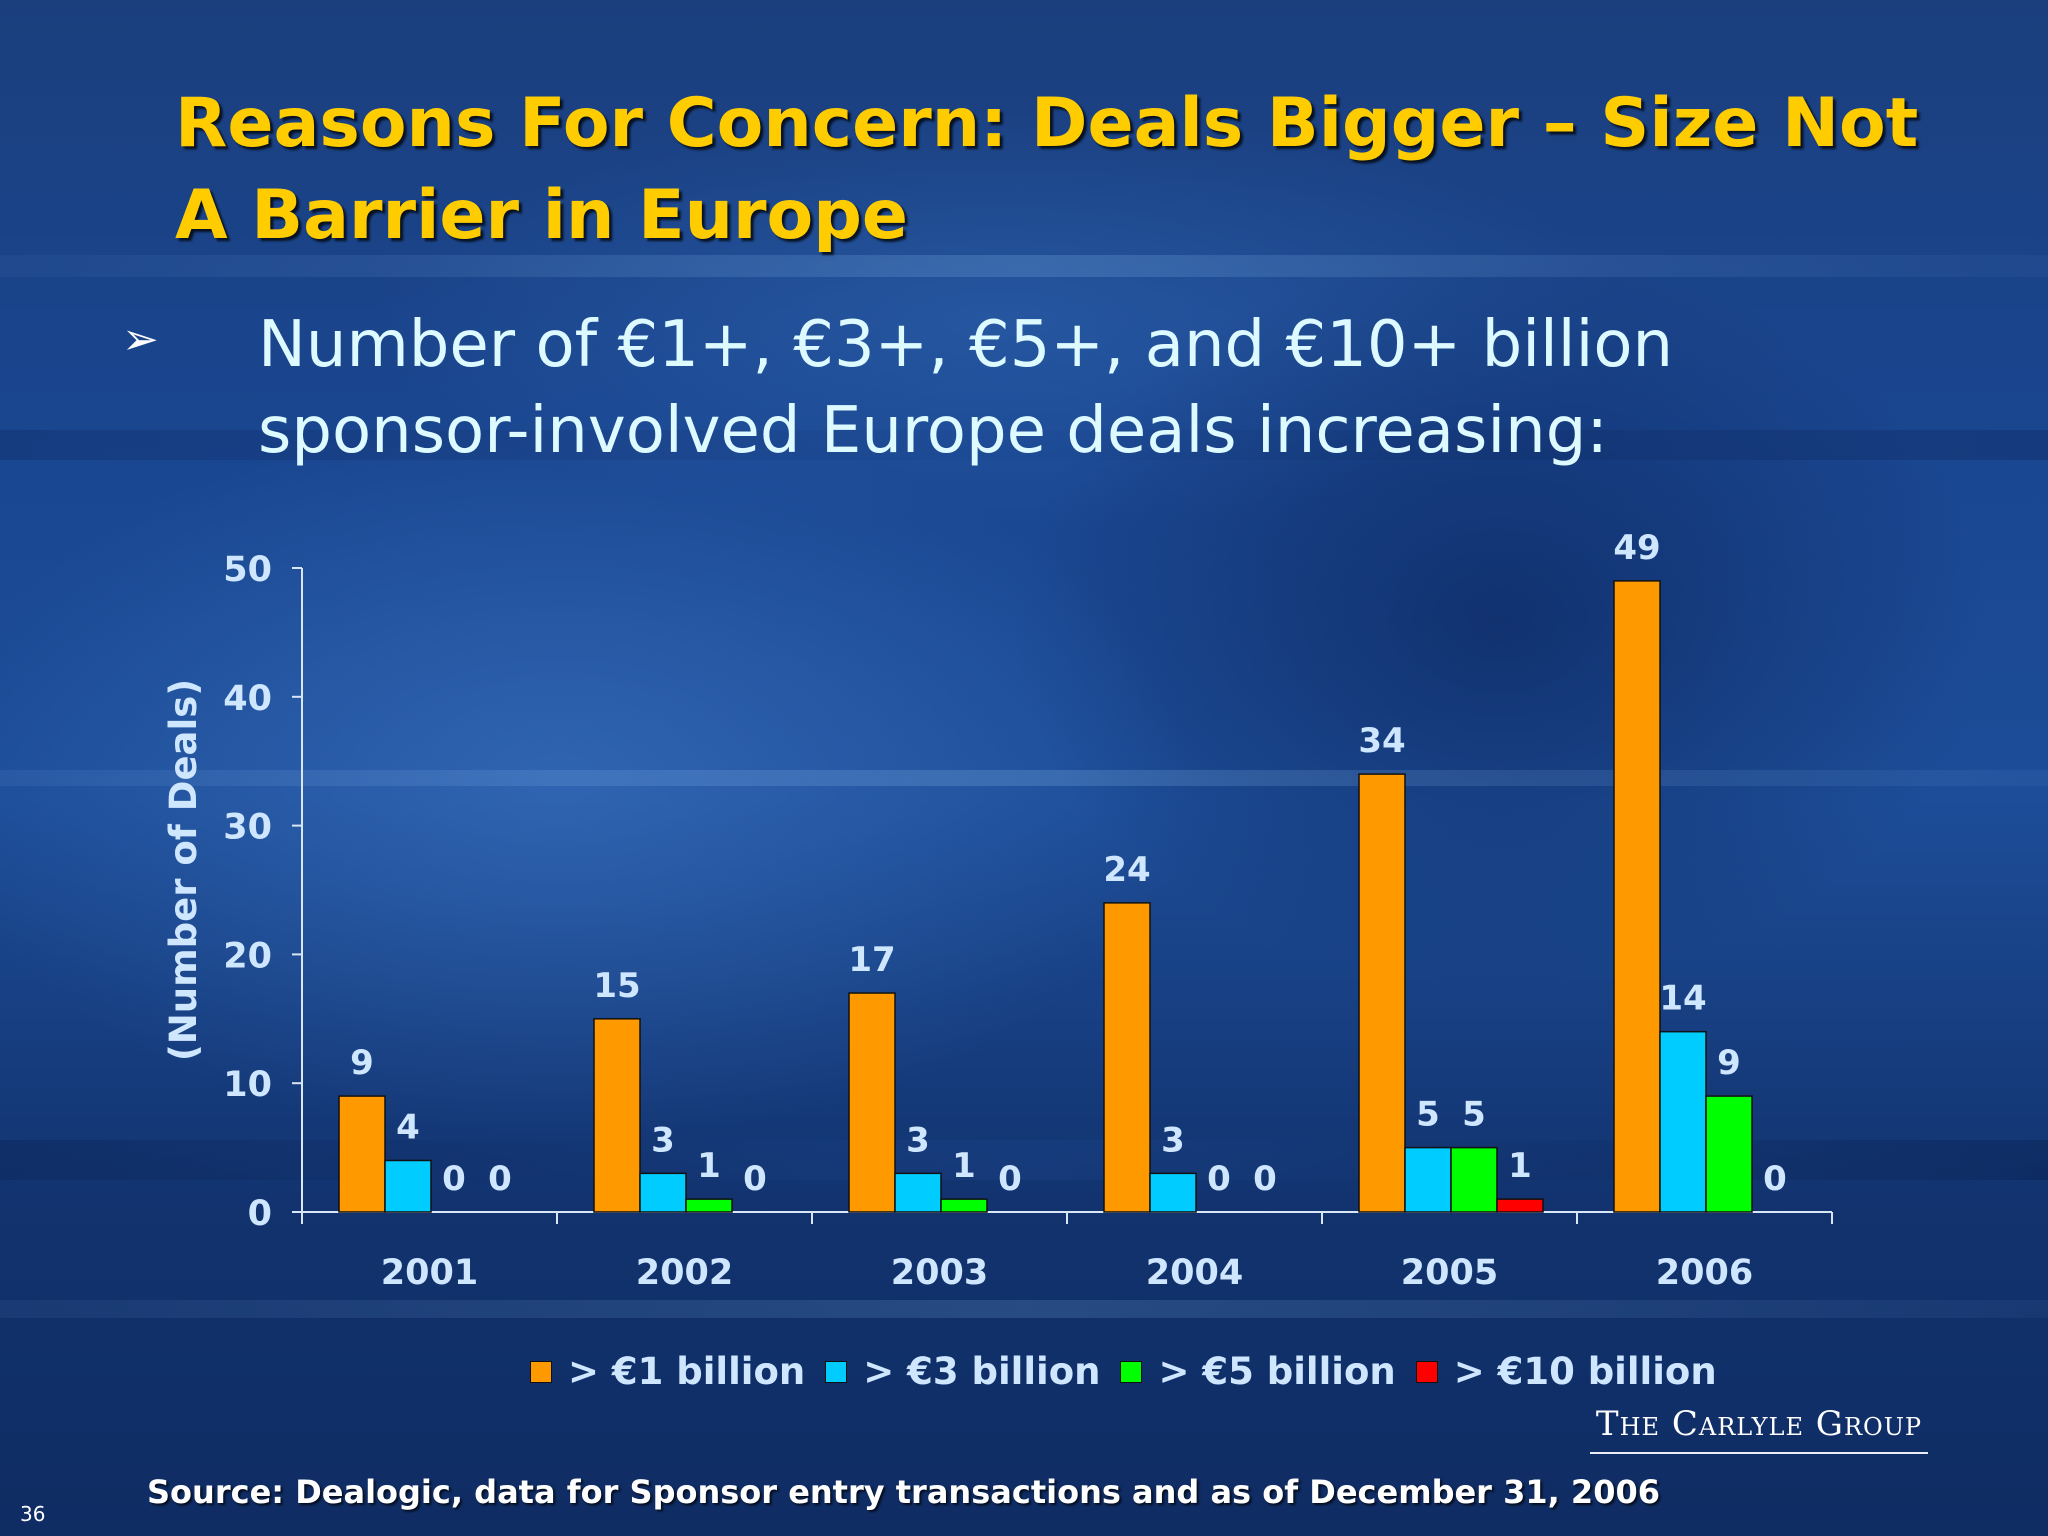  Describe the element at coordinates (1759, 1425) in the screenshot. I see `company-logo: The Carlyle Group` at that location.